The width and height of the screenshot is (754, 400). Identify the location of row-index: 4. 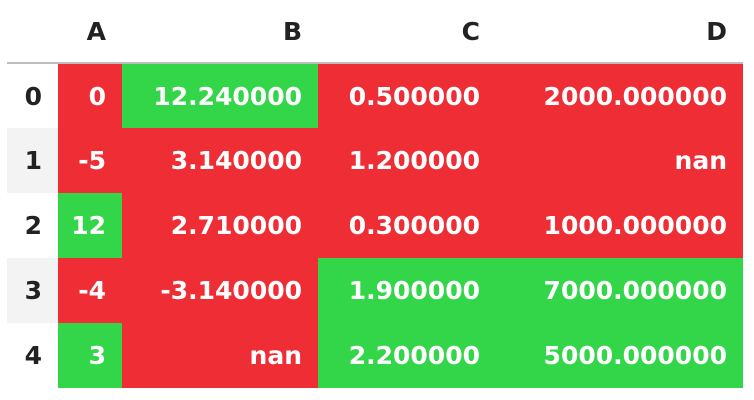
(33, 355).